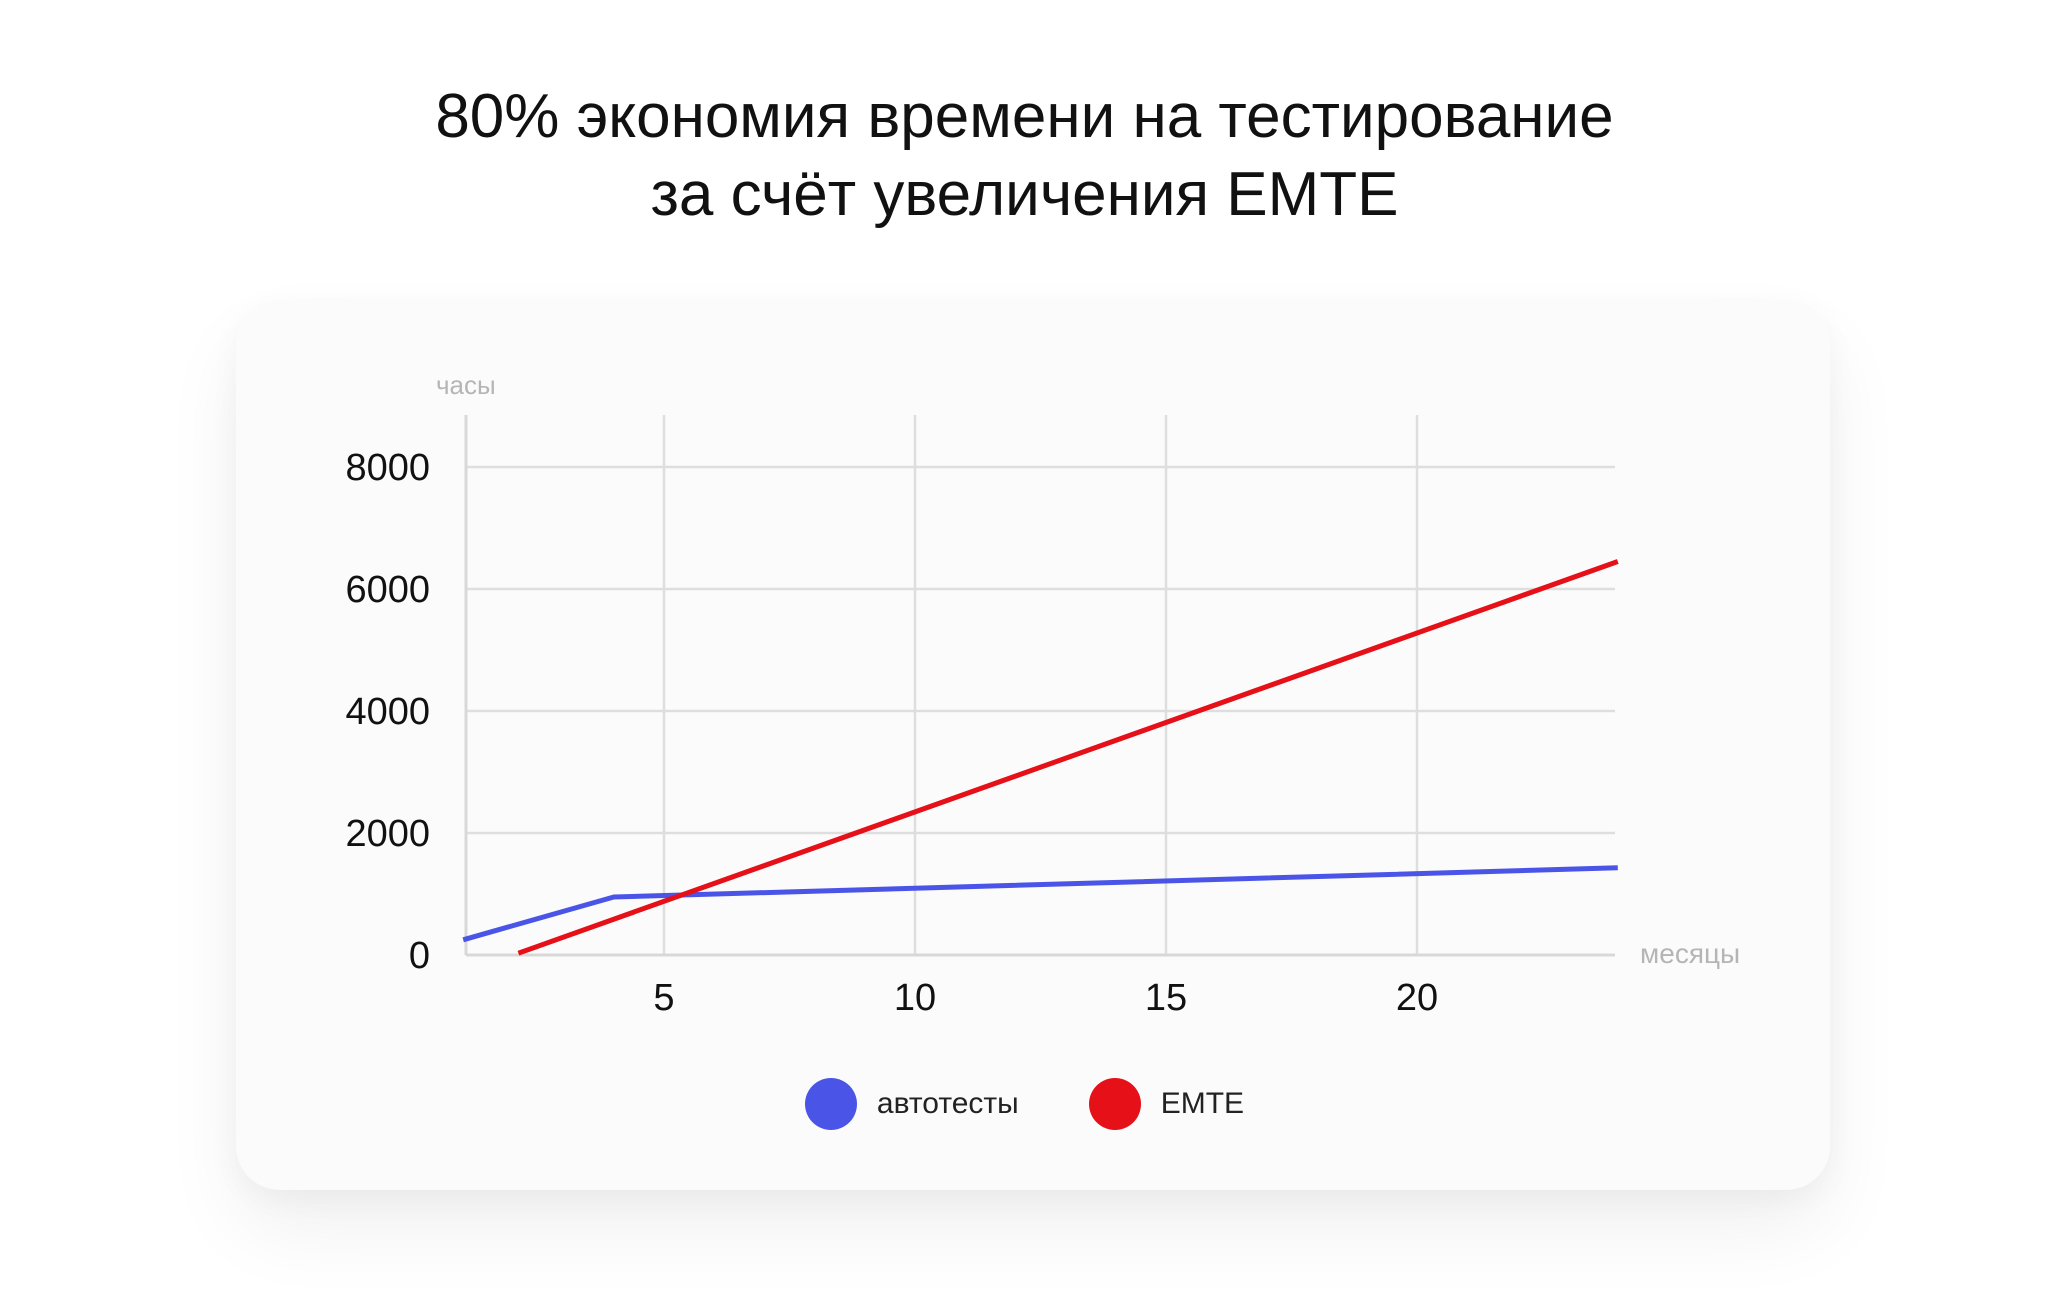 Image resolution: width=2049 pixels, height=1292 pixels. I want to click on legend-item-autotests: автотесты, so click(911, 1104).